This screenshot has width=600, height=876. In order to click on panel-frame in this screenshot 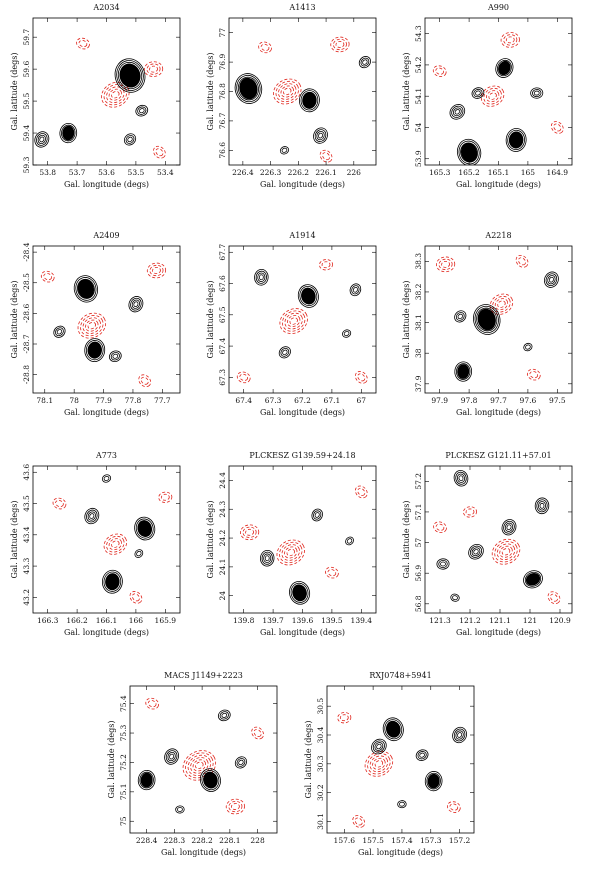, I will do `click(400, 759)`.